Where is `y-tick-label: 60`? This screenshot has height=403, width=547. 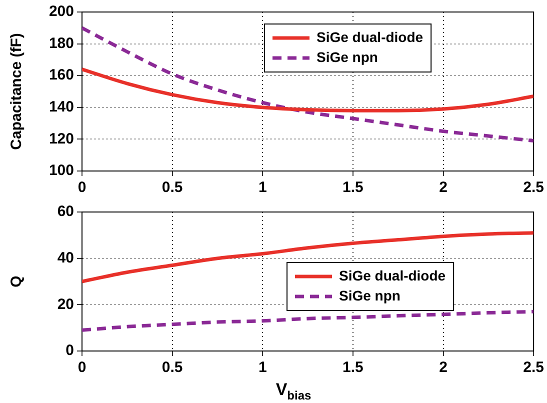
y-tick-label: 60 is located at coordinates (65, 211).